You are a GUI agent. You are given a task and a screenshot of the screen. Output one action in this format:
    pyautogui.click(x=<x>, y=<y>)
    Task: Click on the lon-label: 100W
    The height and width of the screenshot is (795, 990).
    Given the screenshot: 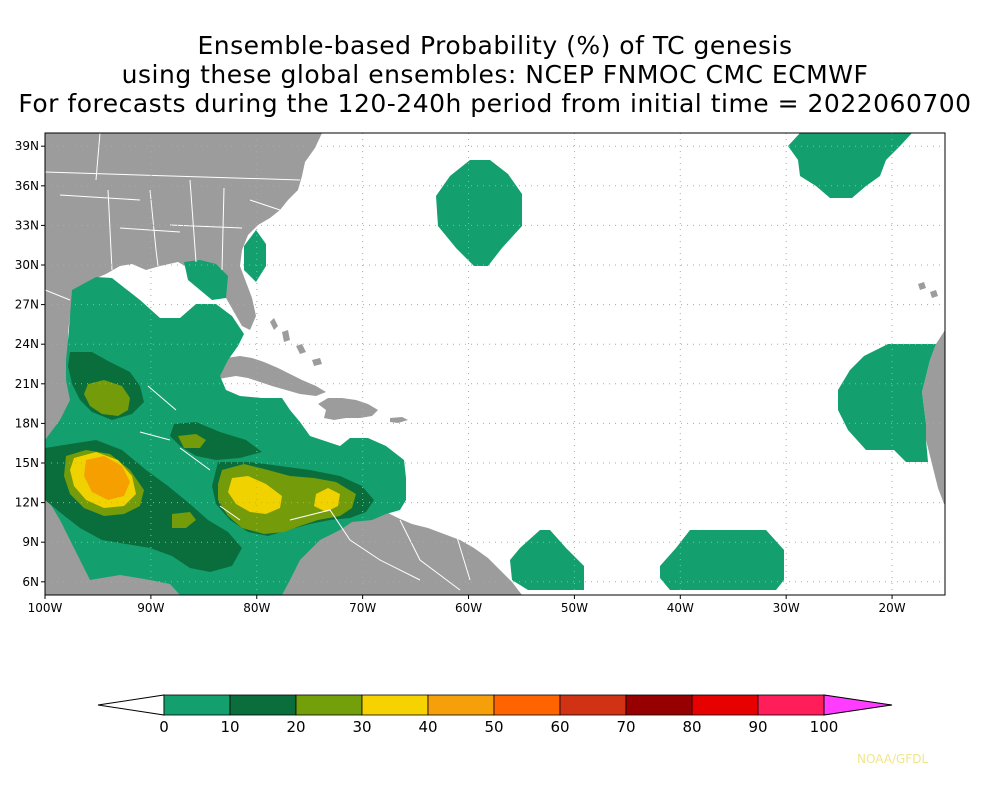 What is the action you would take?
    pyautogui.click(x=45, y=608)
    